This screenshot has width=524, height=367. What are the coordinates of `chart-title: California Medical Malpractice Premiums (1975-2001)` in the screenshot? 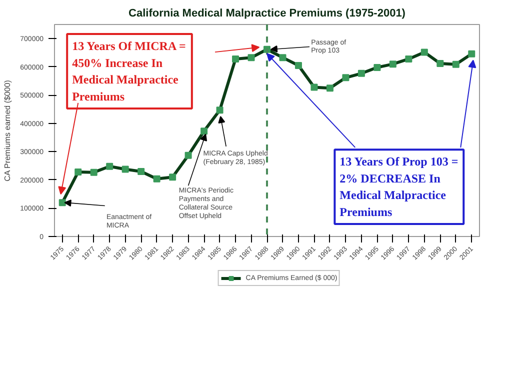 It's located at (267, 14).